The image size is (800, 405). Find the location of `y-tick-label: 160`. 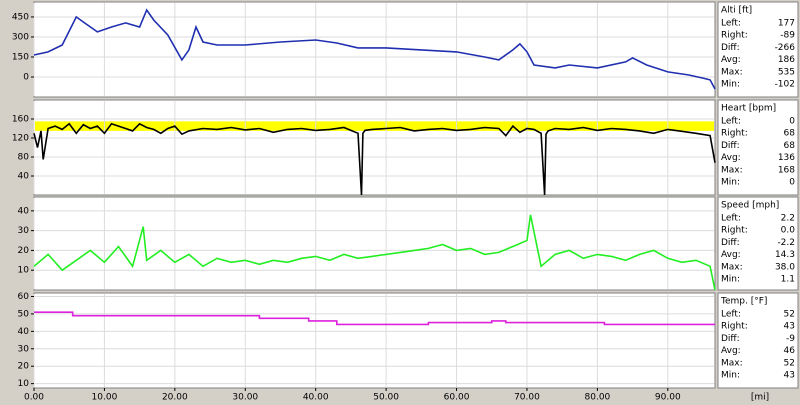

y-tick-label: 160 is located at coordinates (20, 120).